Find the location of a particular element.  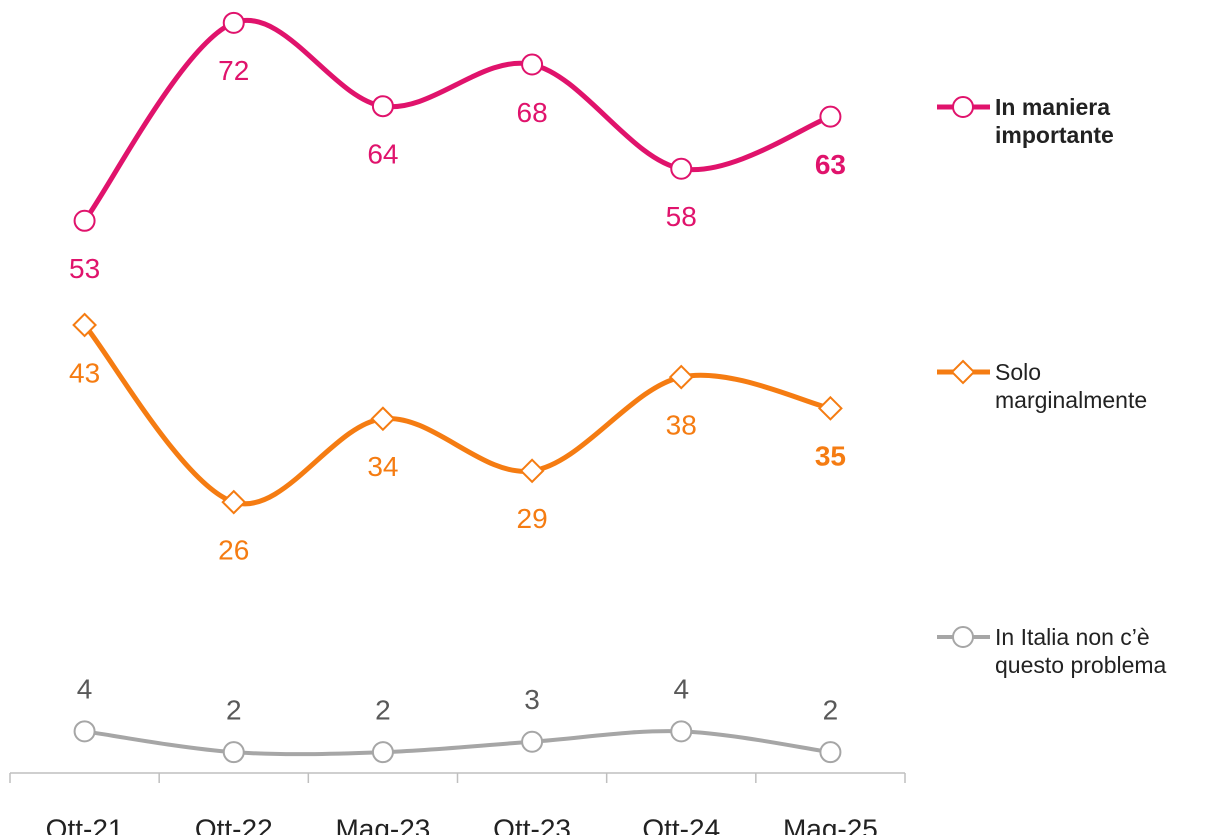

x-tick-label: Ott-23 is located at coordinates (532, 824).